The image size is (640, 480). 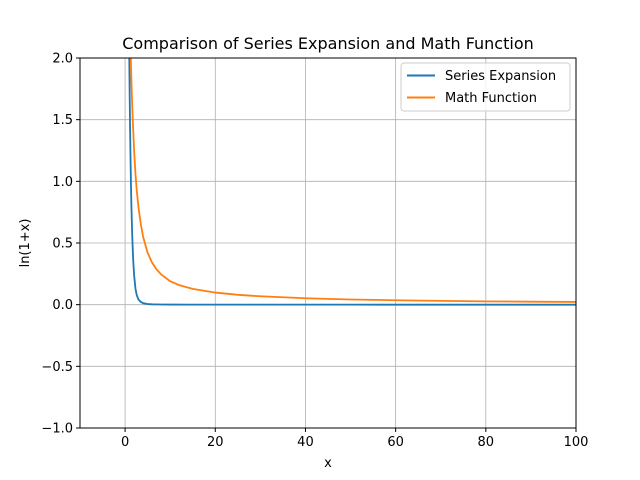 I want to click on legend-label-series-expansion: Series Expansion, so click(x=500, y=76).